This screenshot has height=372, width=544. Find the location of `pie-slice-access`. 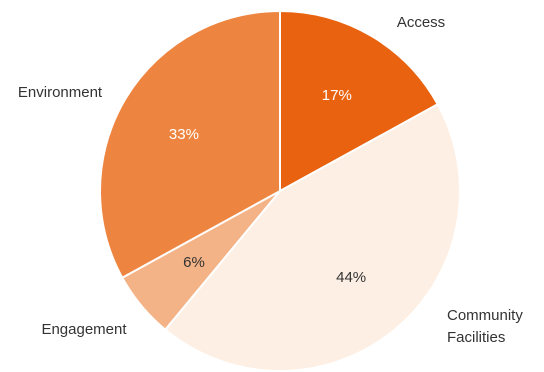

pie-slice-access is located at coordinates (359, 101).